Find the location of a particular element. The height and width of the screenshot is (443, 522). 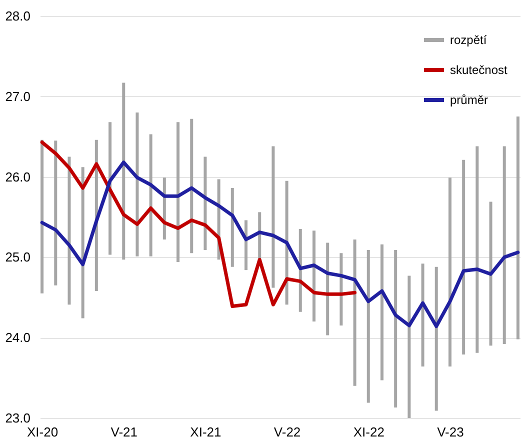

y-tick-label: 23.0 is located at coordinates (17, 418).